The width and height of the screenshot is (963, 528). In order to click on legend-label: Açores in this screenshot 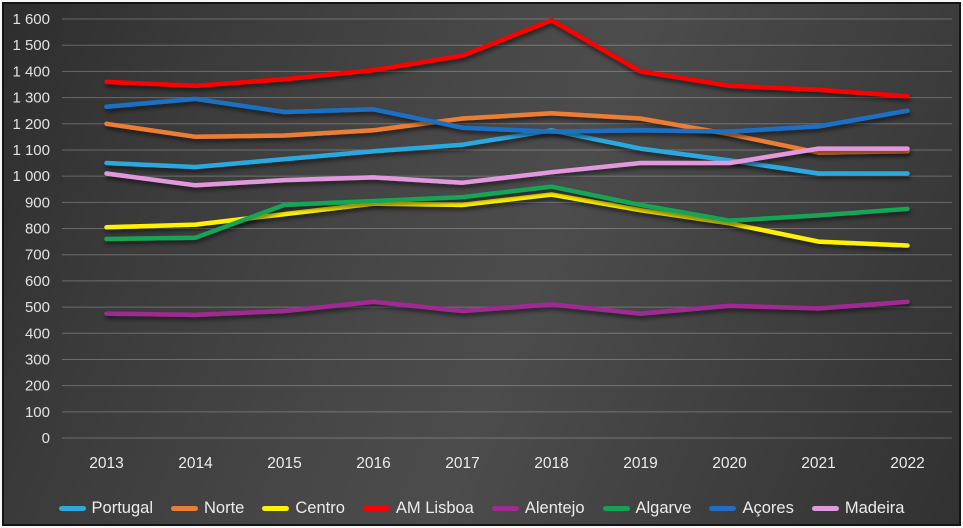, I will do `click(768, 508)`.